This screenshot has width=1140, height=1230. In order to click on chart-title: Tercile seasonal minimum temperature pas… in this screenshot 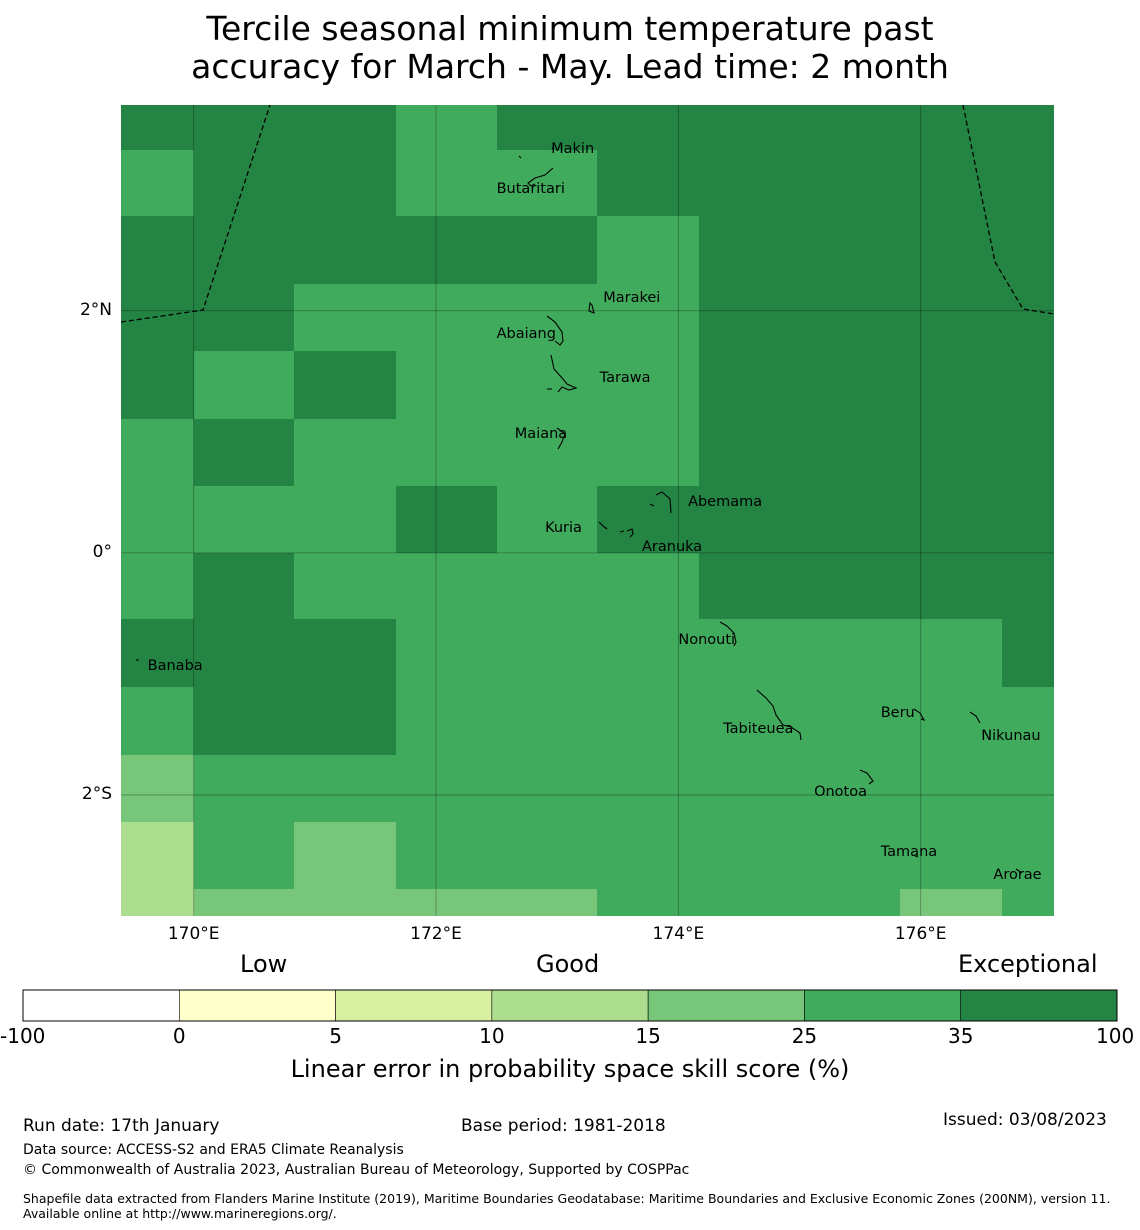, I will do `click(570, 48)`.